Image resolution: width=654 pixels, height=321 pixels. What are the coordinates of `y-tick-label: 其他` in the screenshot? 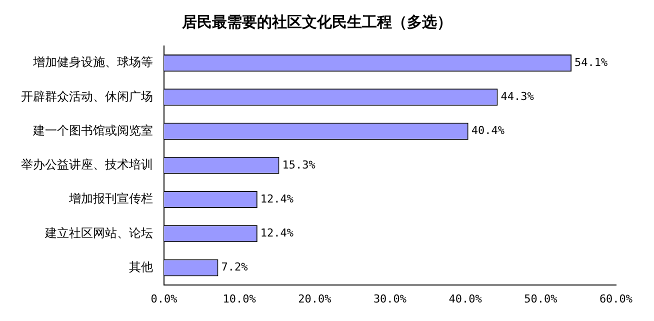 It's located at (141, 267).